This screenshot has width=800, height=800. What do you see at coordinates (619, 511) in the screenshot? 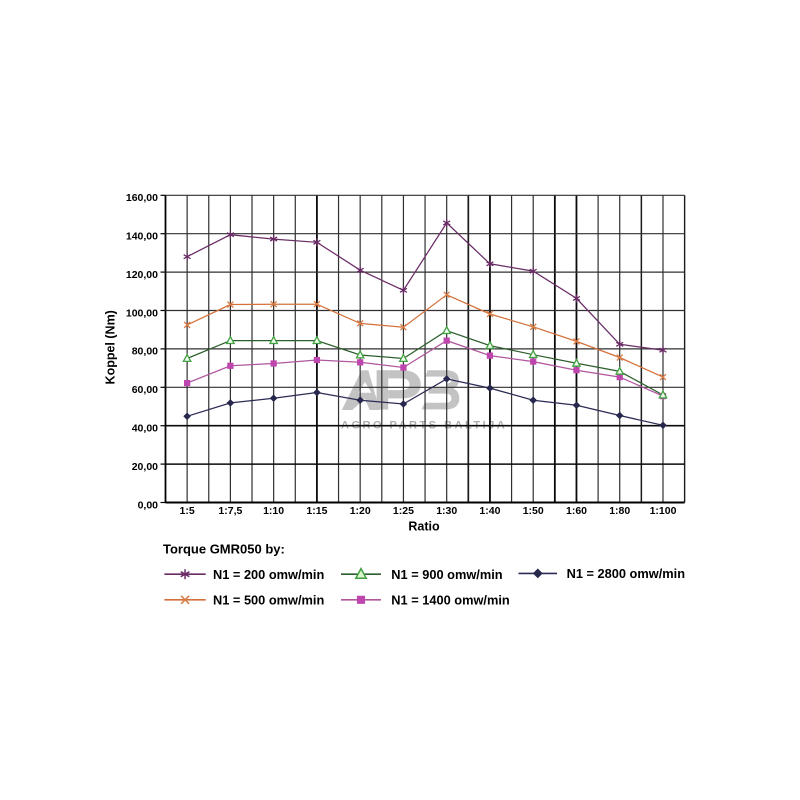
I see `svg-text: 1:80` at bounding box center [619, 511].